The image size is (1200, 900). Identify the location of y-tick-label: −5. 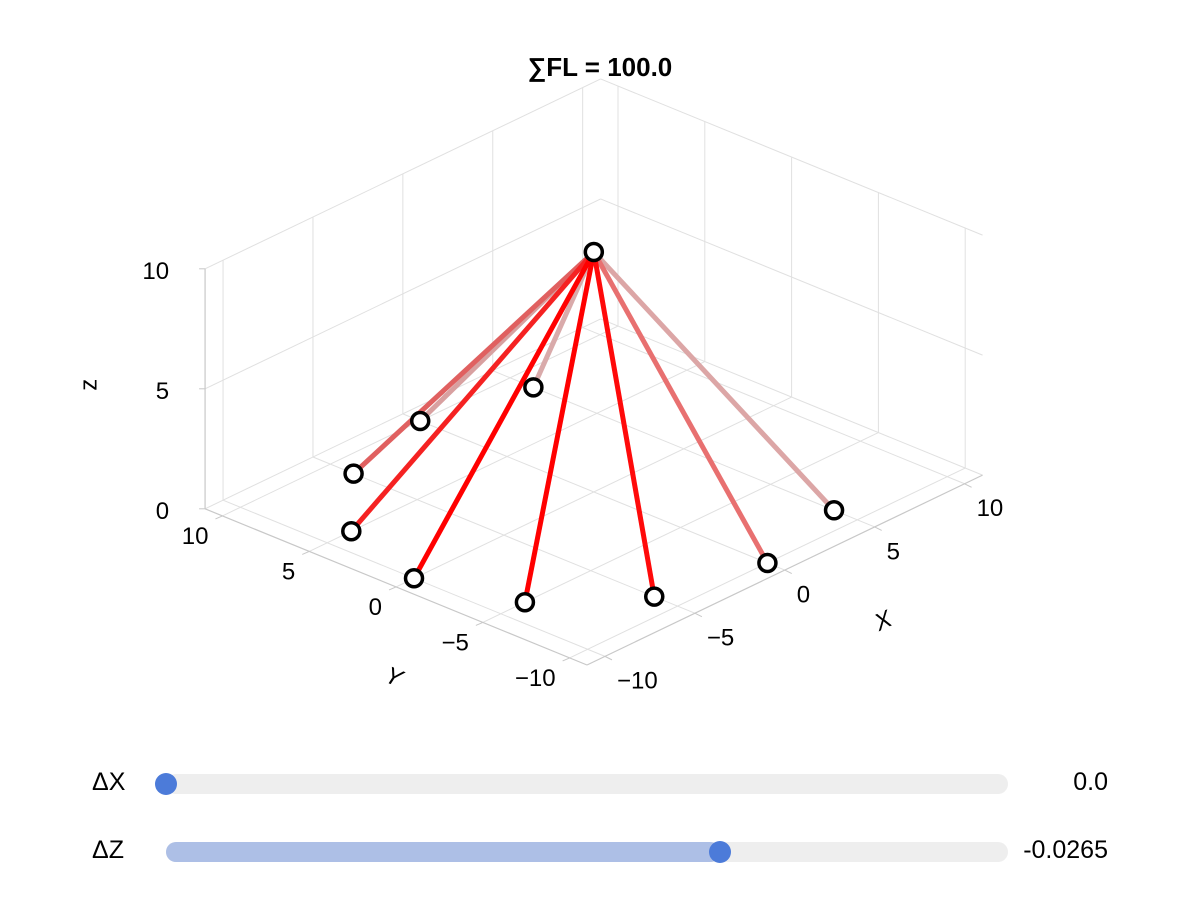
(454, 643).